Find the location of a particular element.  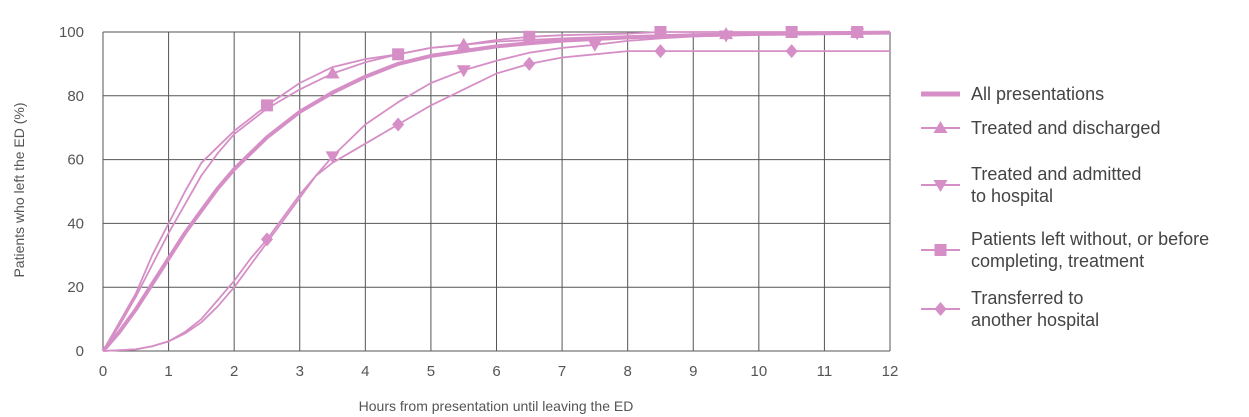

legend-marker-transferred-to-another-hospital is located at coordinates (940, 309).